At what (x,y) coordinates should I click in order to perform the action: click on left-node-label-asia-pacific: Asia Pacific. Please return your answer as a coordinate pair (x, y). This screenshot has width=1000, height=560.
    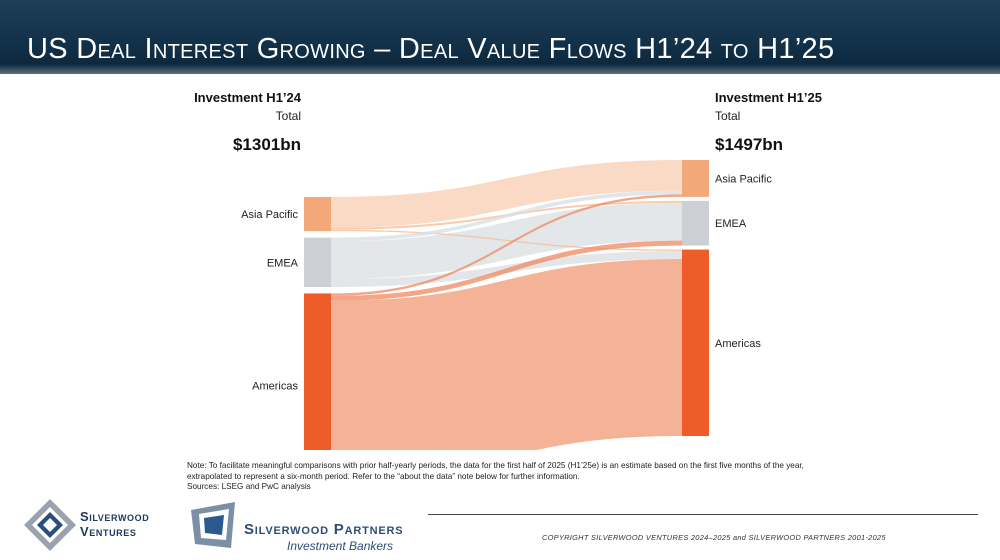
    Looking at the image, I should click on (269, 215).